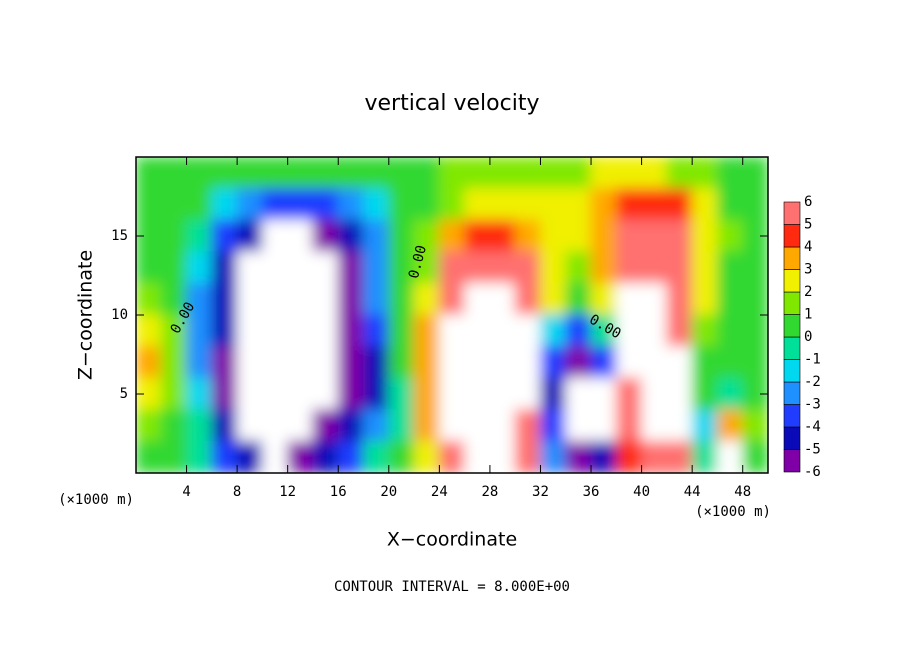 The height and width of the screenshot is (654, 904). Describe the element at coordinates (812, 472) in the screenshot. I see `colorbar-label: -6` at that location.